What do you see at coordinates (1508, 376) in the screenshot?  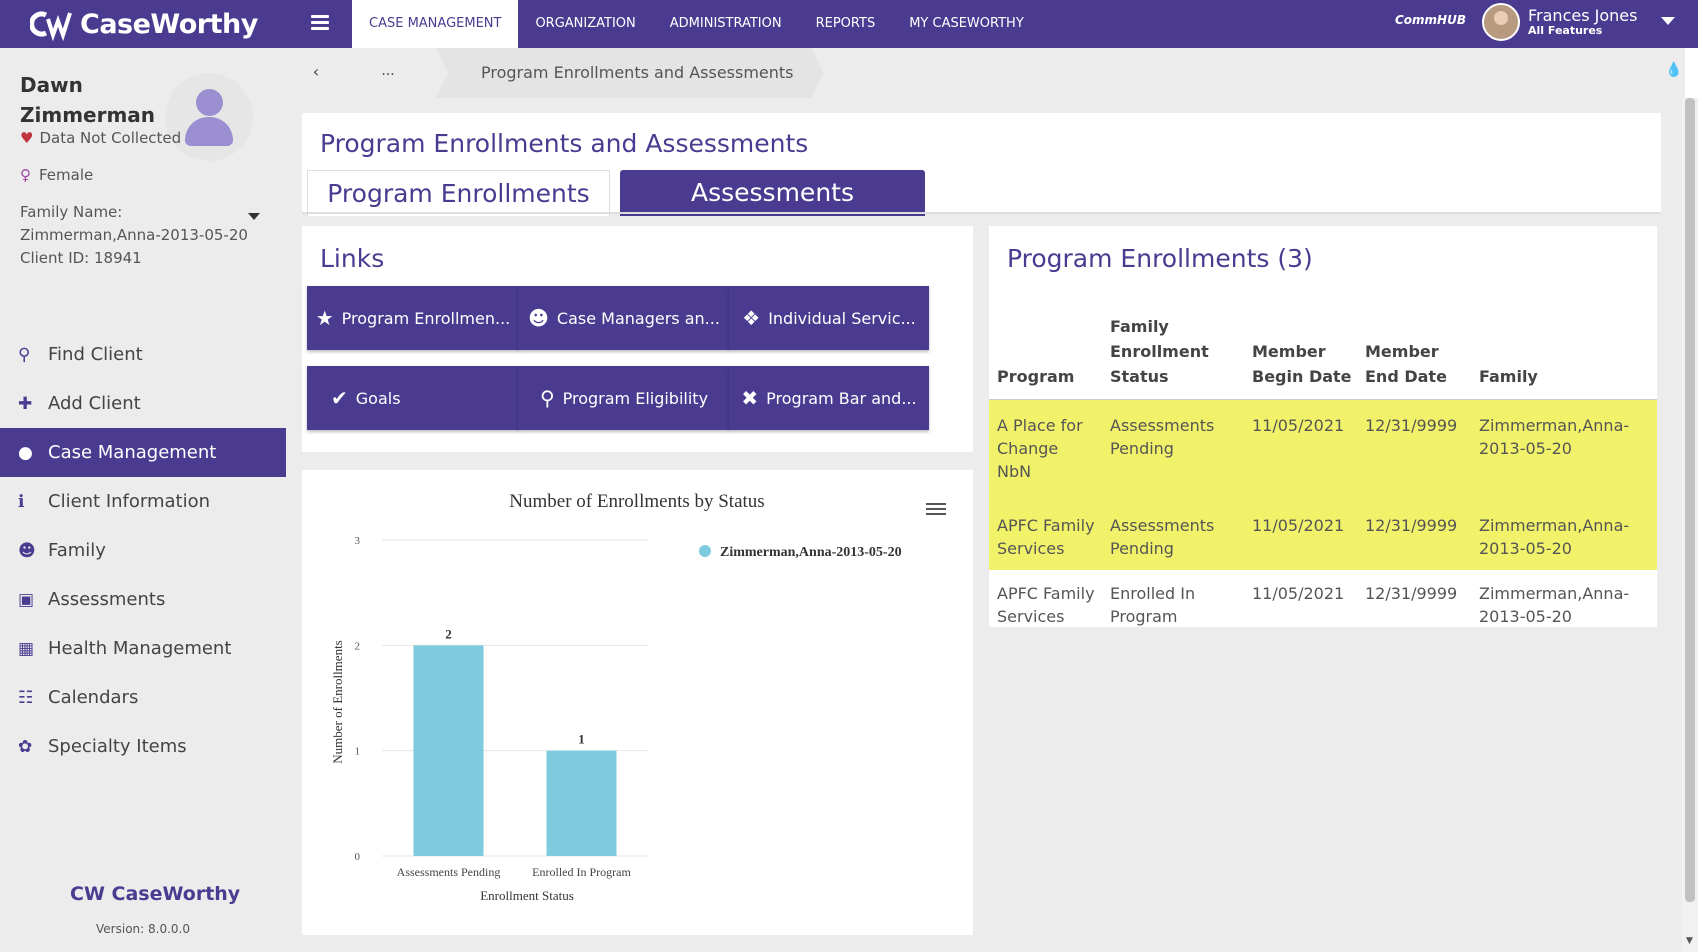 I see `header-family: Family` at bounding box center [1508, 376].